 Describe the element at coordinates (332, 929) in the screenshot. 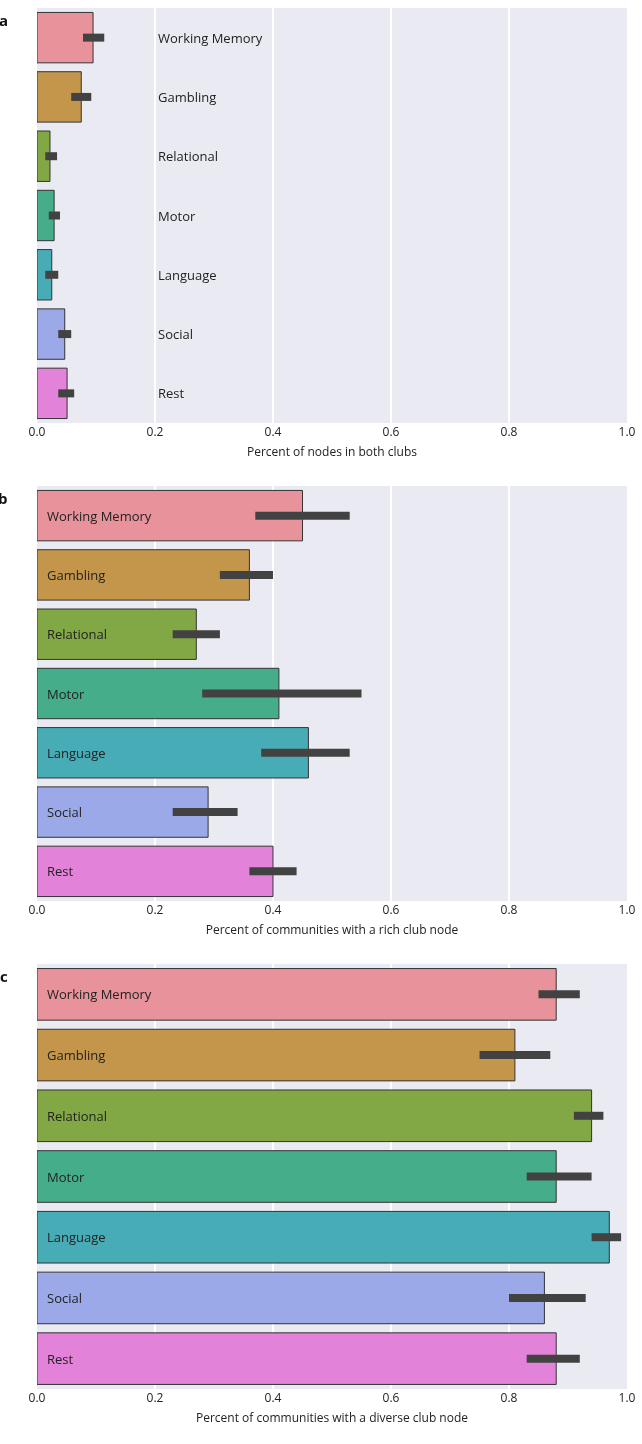

I see `x-axis-title: Percent of communities with a rich club node` at that location.